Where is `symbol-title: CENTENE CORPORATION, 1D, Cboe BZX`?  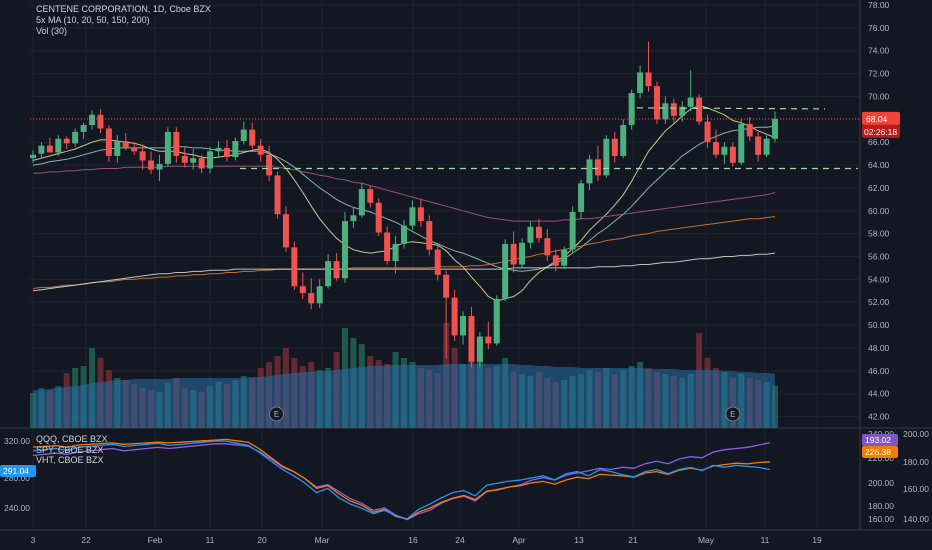
symbol-title: CENTENE CORPORATION, 1D, Cboe BZX is located at coordinates (123, 9).